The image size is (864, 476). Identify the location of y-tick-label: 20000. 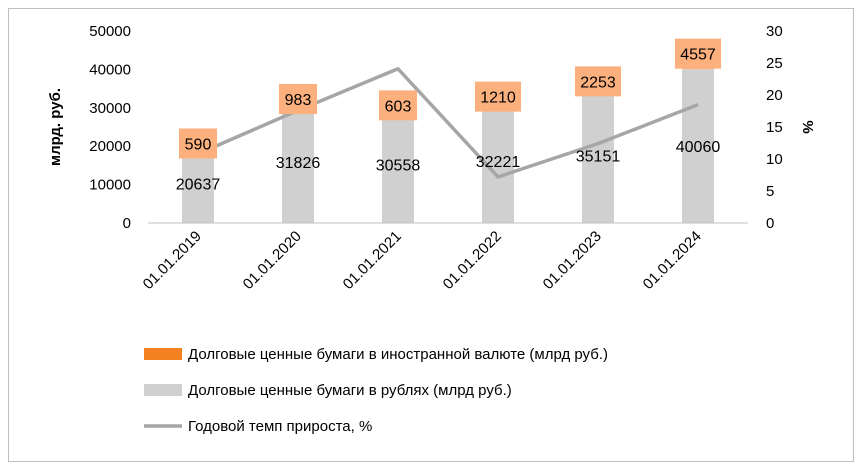
(110, 146).